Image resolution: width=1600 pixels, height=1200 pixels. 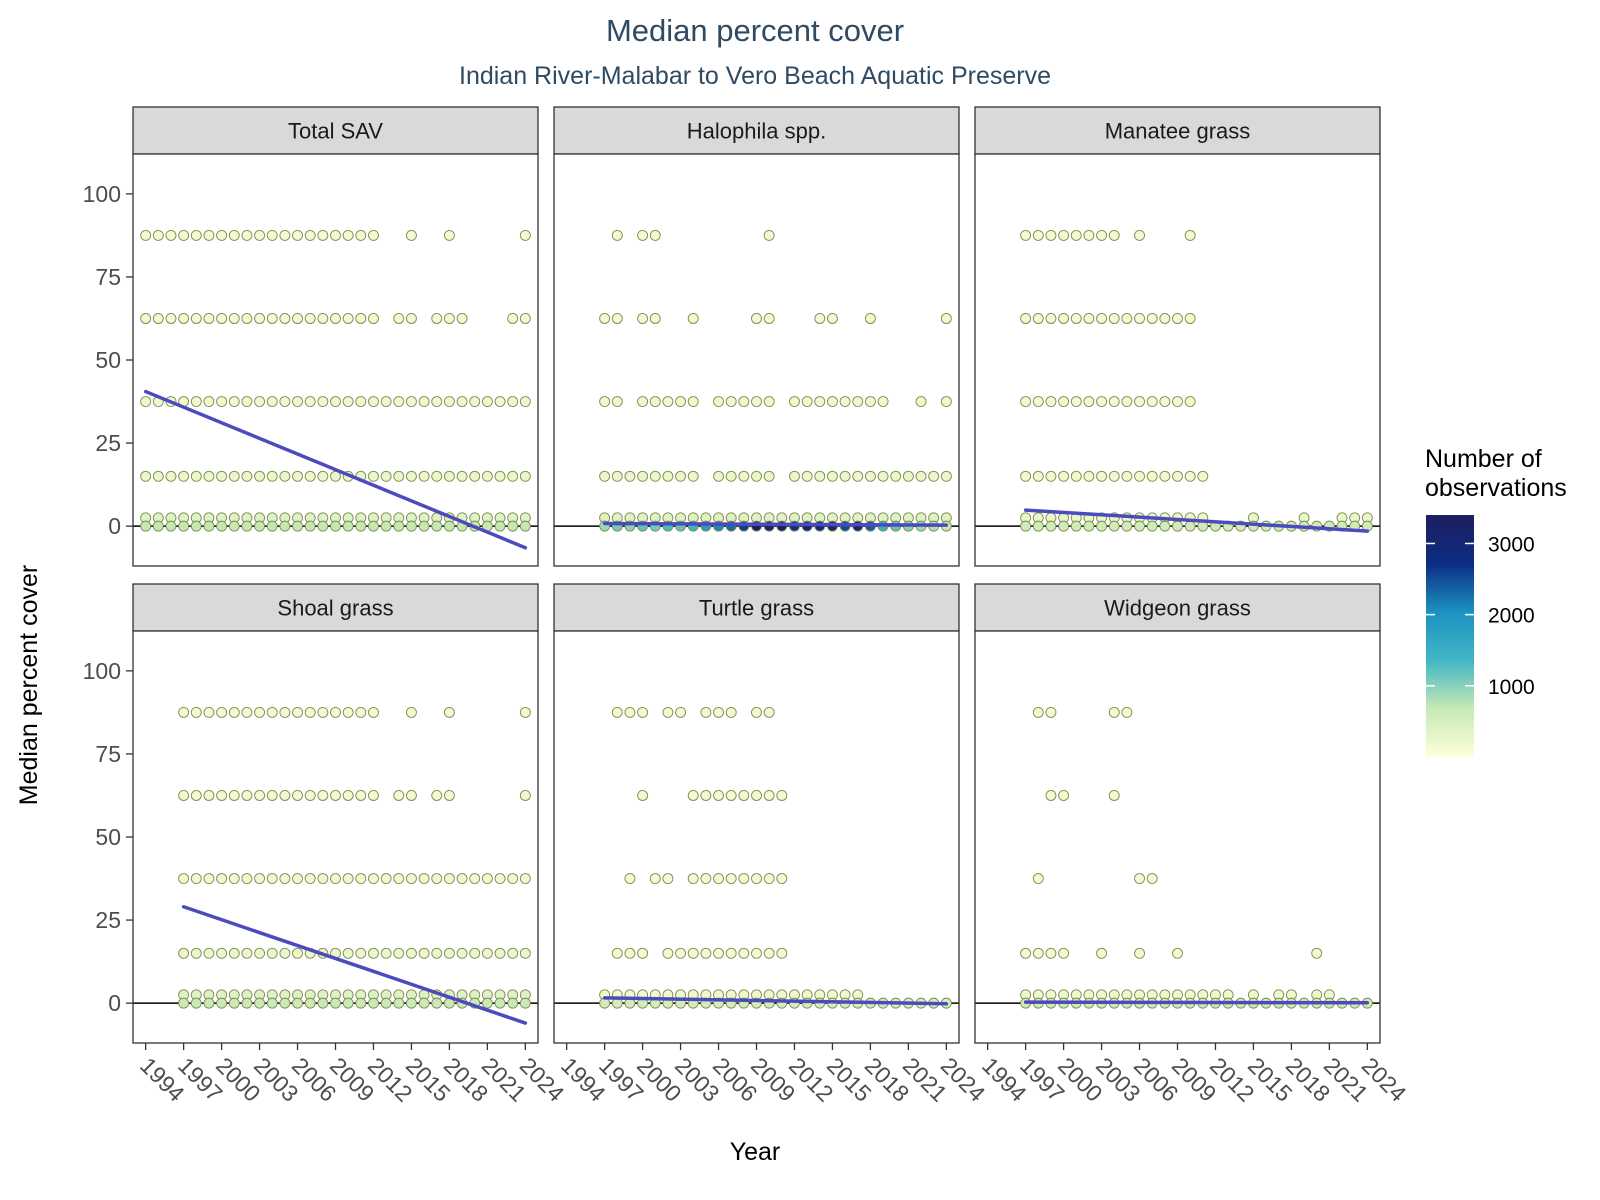 I want to click on color-legend: Number of observations 1000 2000 3000, so click(x=1496, y=601).